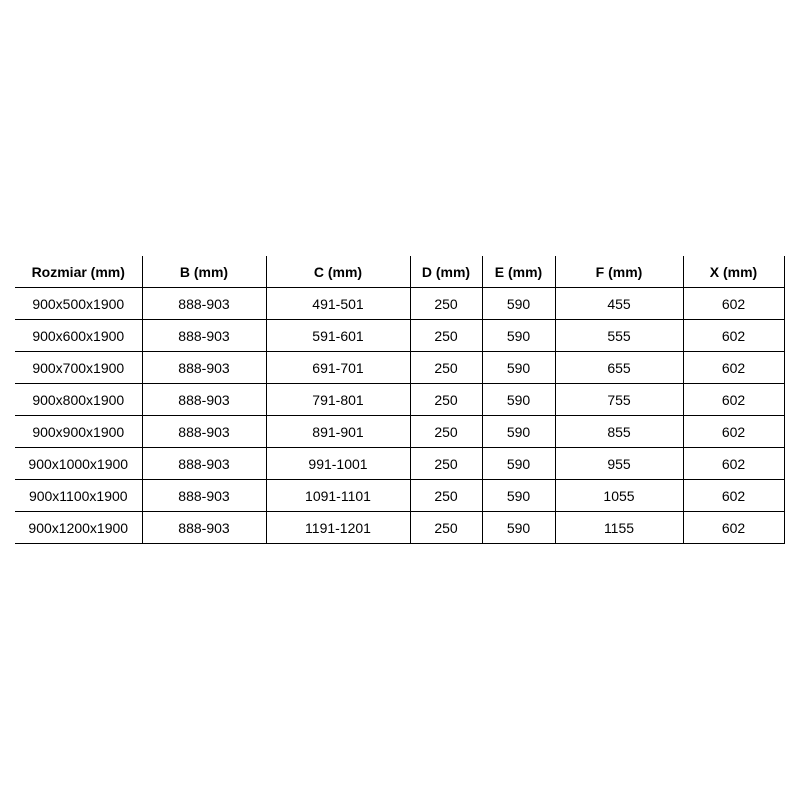  Describe the element at coordinates (338, 431) in the screenshot. I see `table-cell: 891-901` at that location.